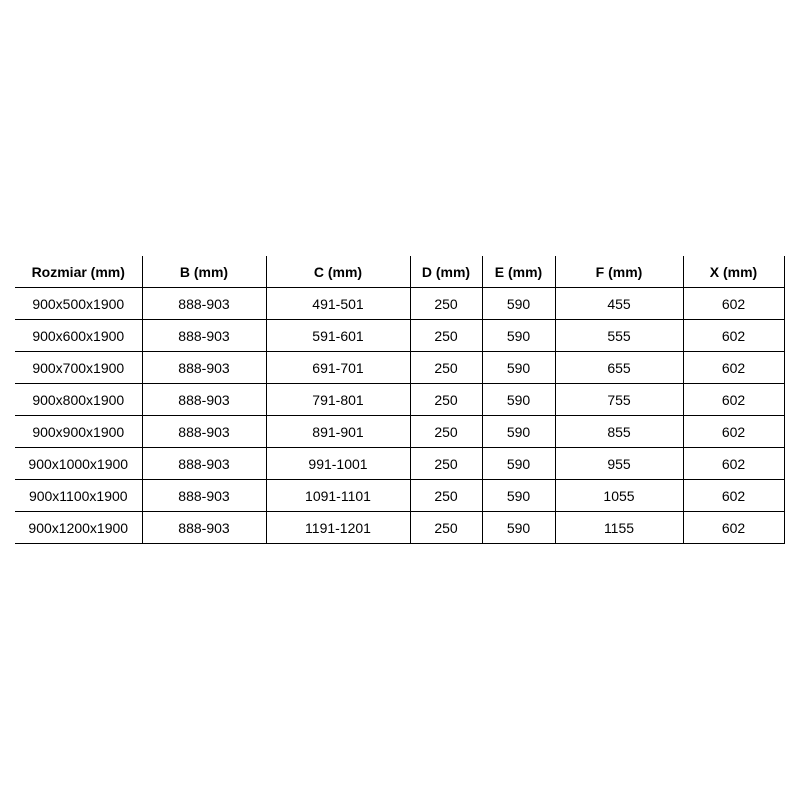  Describe the element at coordinates (338, 431) in the screenshot. I see `table-cell: 891-901` at that location.